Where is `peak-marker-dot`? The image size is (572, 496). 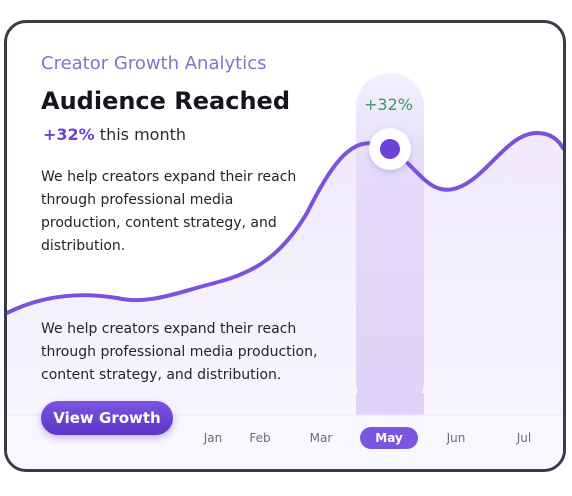
peak-marker-dot is located at coordinates (390, 149).